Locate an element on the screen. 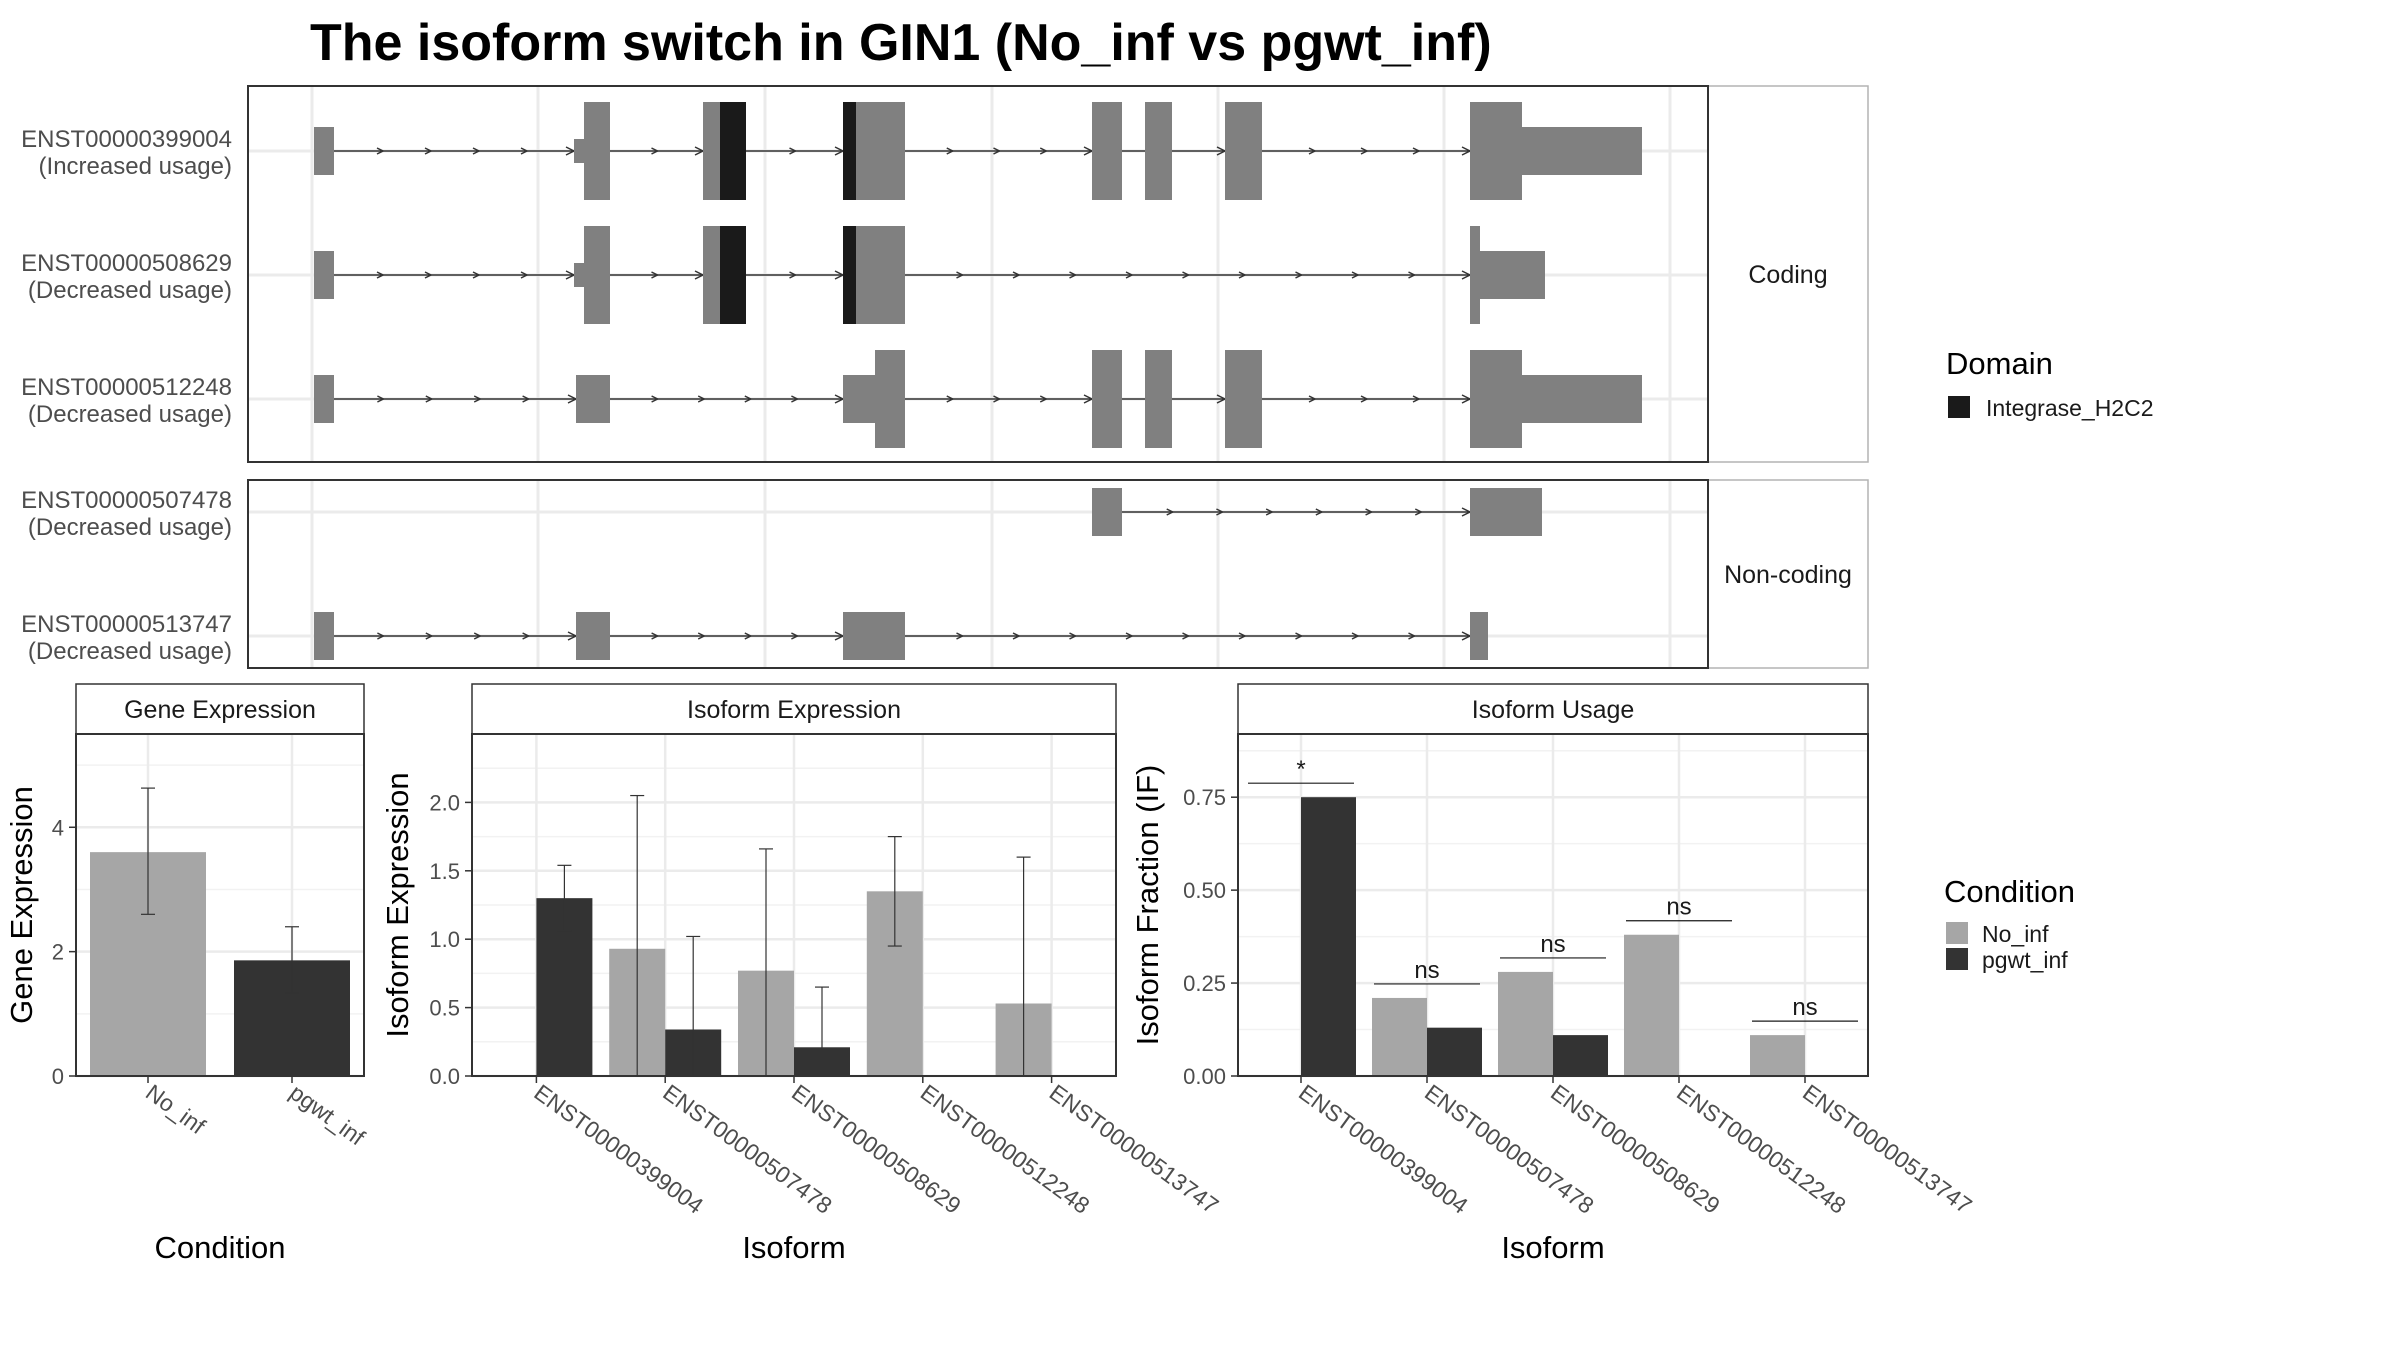 This screenshot has width=2400, height=1350. domain-legend-key is located at coordinates (1959, 407).